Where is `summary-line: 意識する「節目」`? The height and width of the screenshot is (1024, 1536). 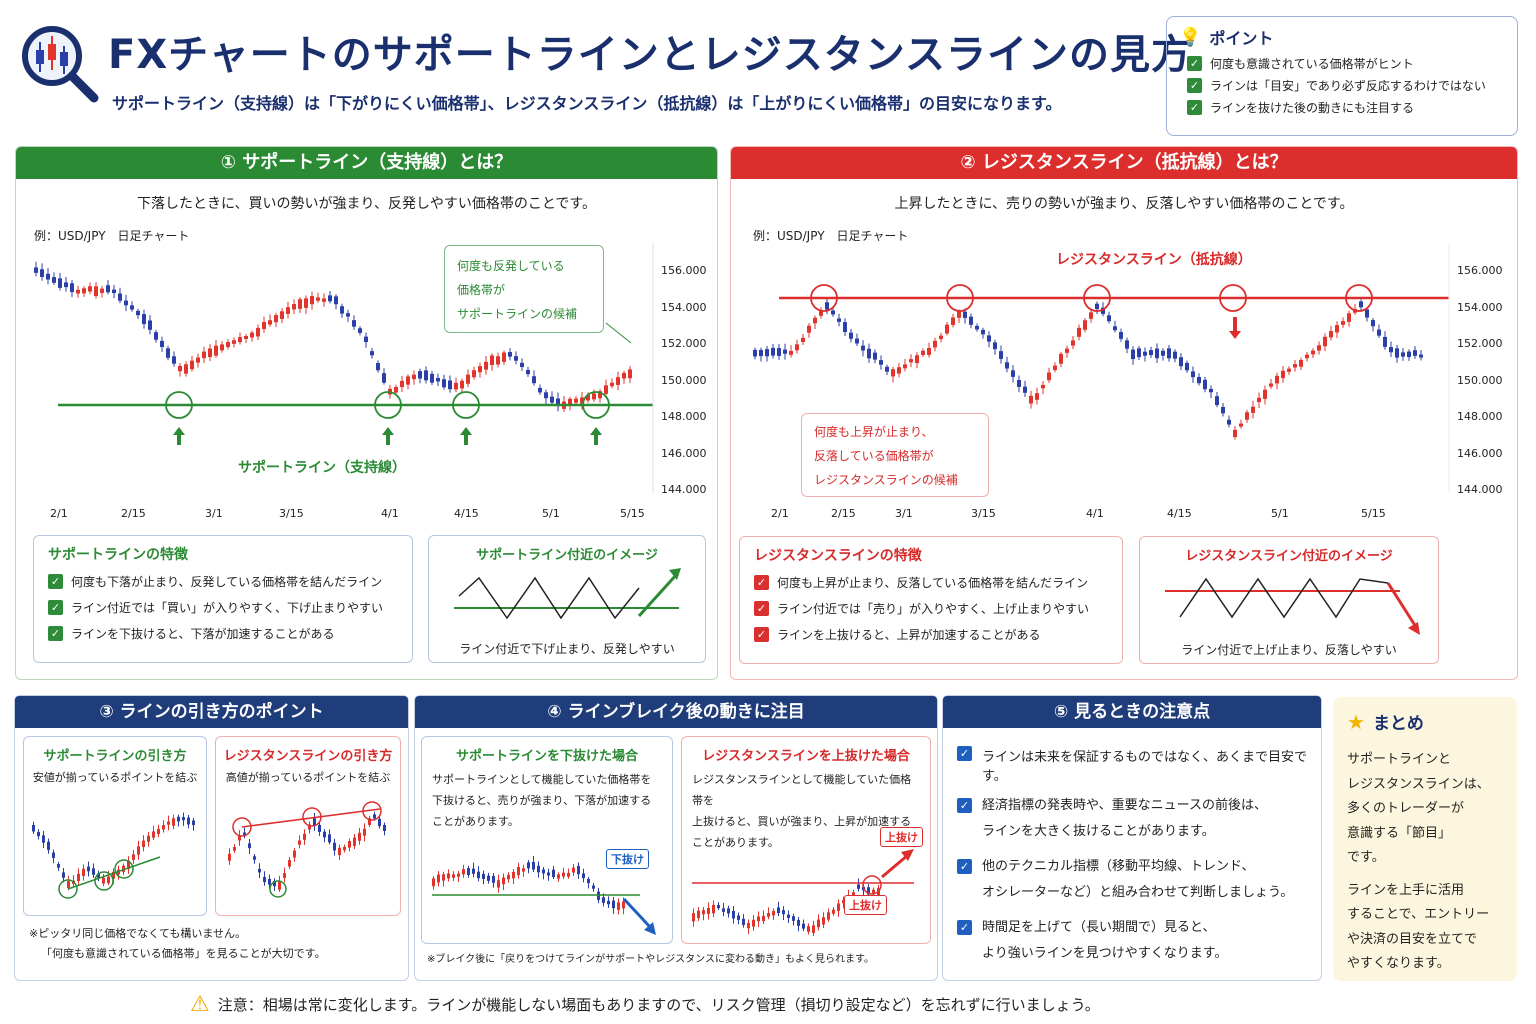 summary-line: 意識する「節目」 is located at coordinates (1399, 833).